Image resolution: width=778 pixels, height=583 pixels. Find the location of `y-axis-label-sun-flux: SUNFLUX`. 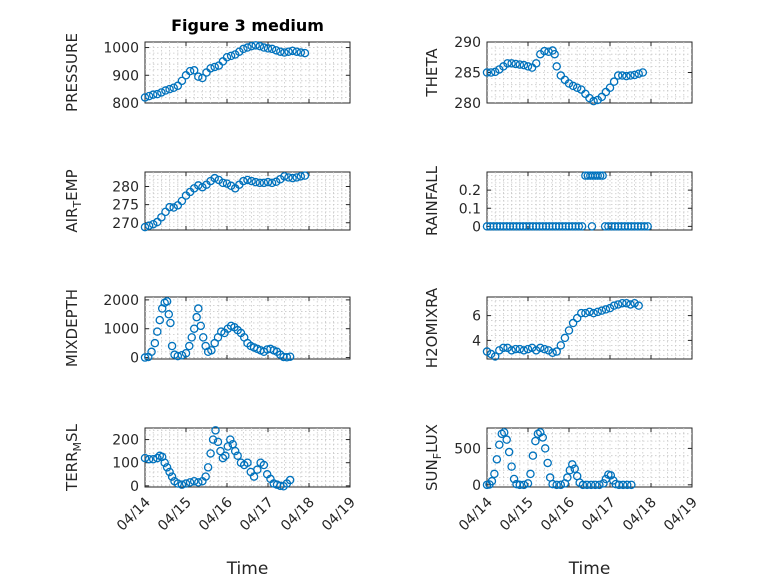

y-axis-label-sun-flux: SUNFLUX is located at coordinates (433, 457).